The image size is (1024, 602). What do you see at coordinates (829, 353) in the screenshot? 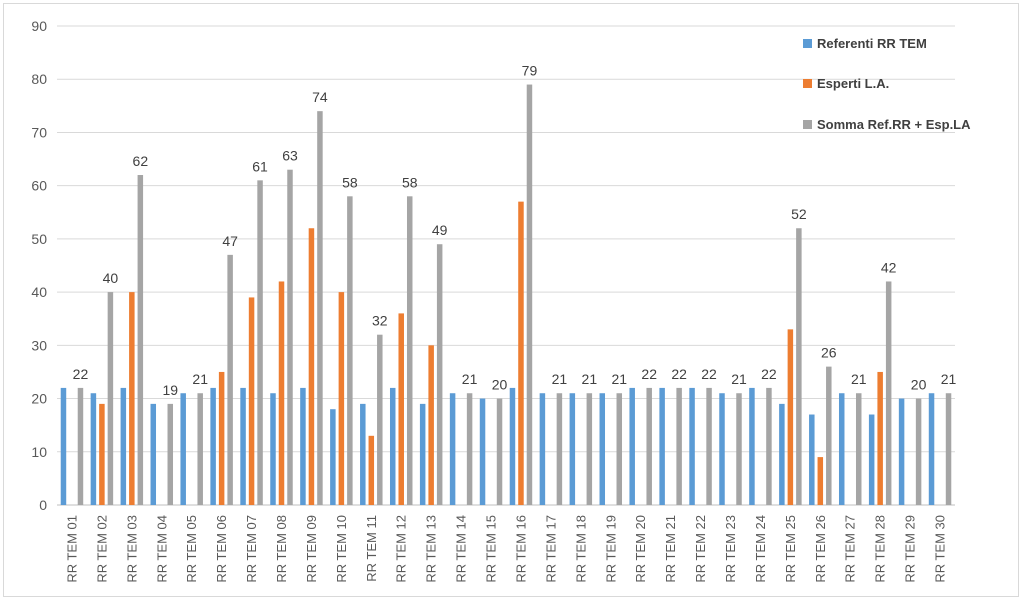
I see `data-label: 26` at bounding box center [829, 353].